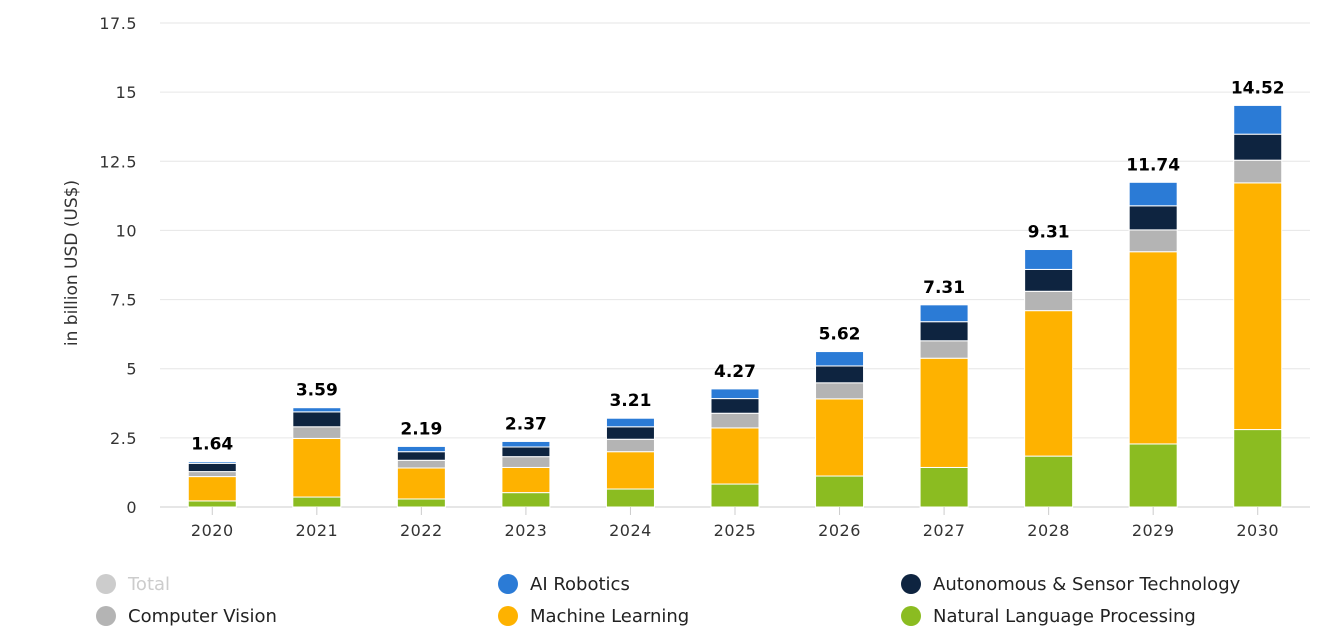  Describe the element at coordinates (118, 23) in the screenshot. I see `y-tick-label: 17.5` at that location.